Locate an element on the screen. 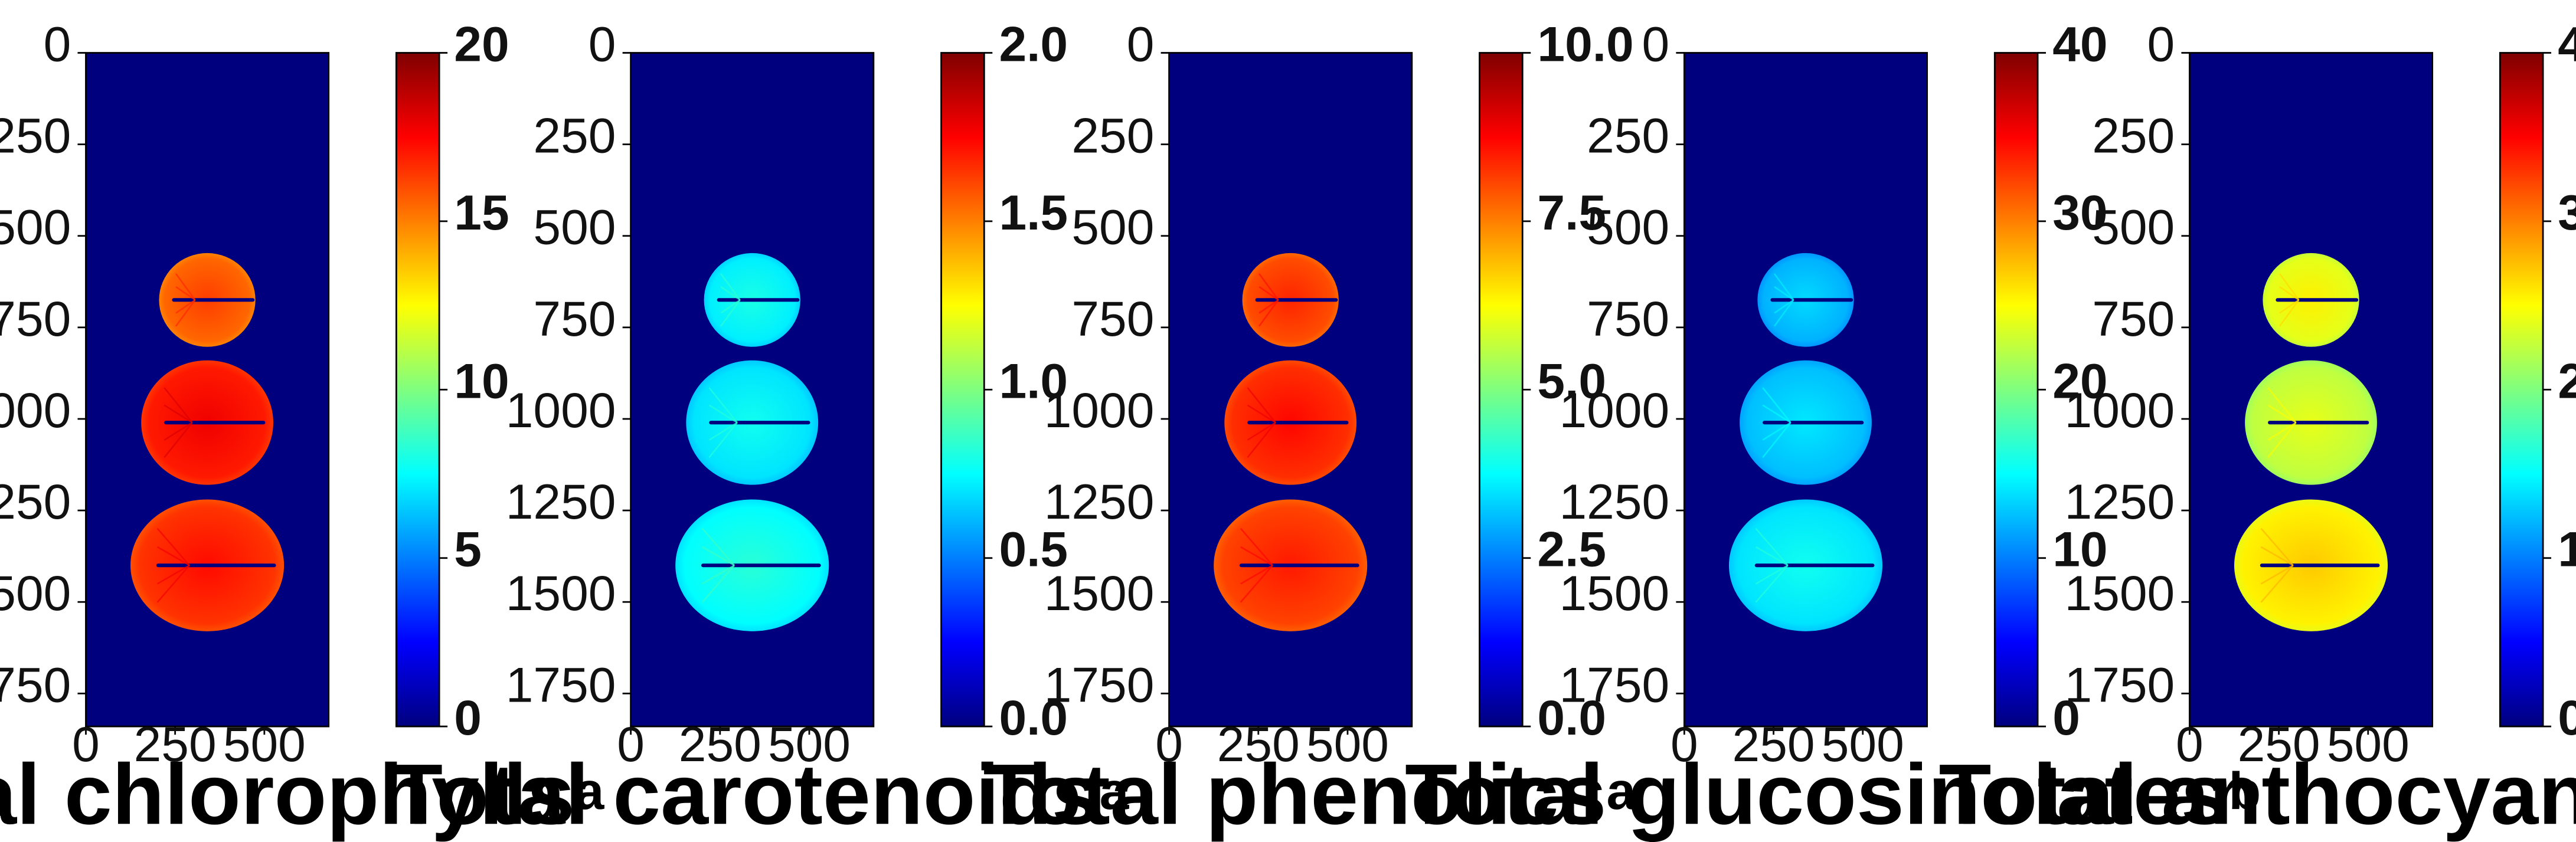 The height and width of the screenshot is (842, 2576). panel-title-text: Total phenolics is located at coordinates (1294, 794).